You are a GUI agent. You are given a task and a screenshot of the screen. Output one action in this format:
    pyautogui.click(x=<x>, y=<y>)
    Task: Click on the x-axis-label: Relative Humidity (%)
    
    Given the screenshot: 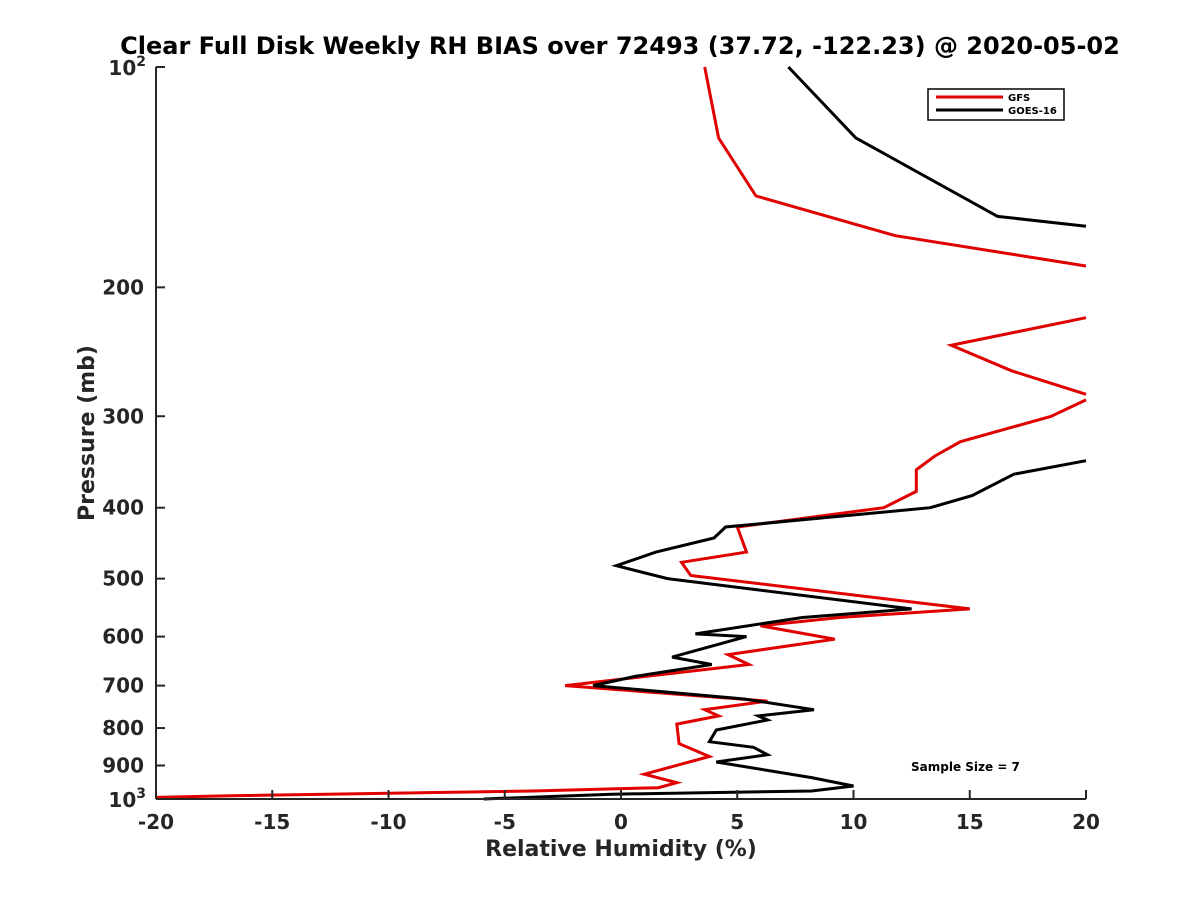 What is the action you would take?
    pyautogui.click(x=621, y=849)
    